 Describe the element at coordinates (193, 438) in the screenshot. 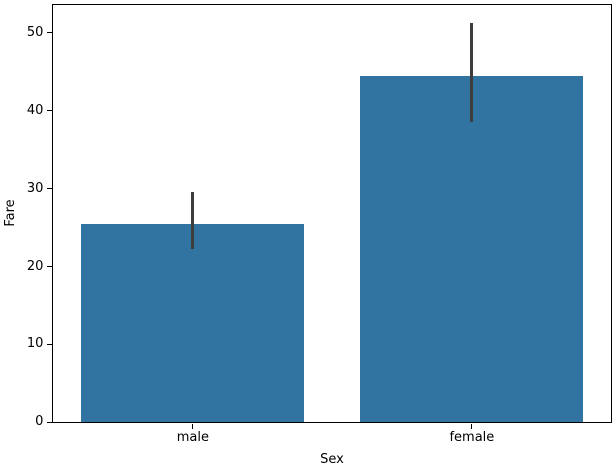

I see `x-tick-label-male: male` at that location.